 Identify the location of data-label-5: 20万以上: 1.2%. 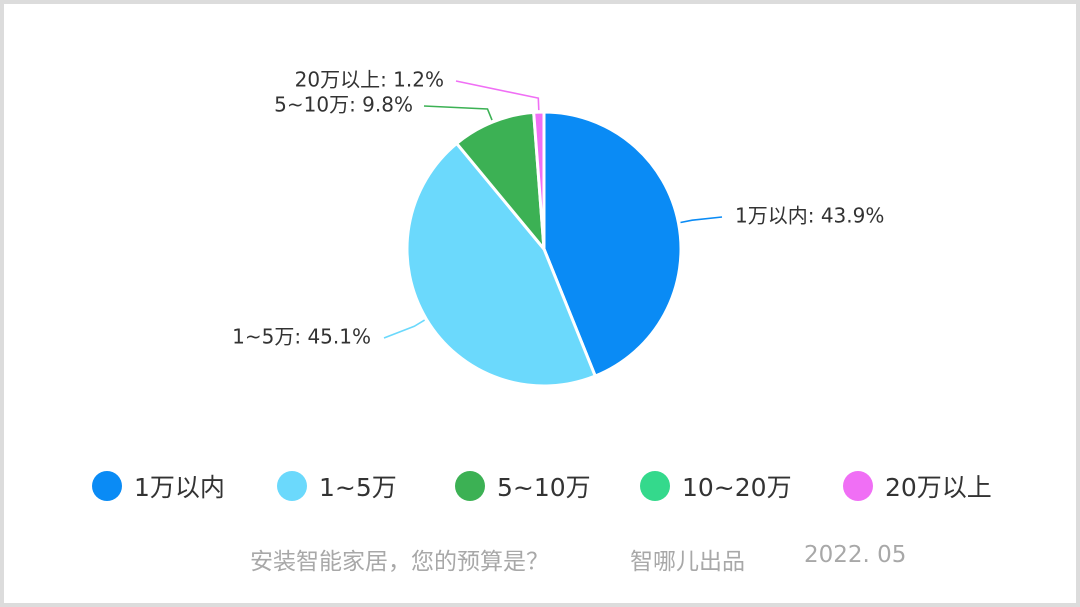
(369, 80).